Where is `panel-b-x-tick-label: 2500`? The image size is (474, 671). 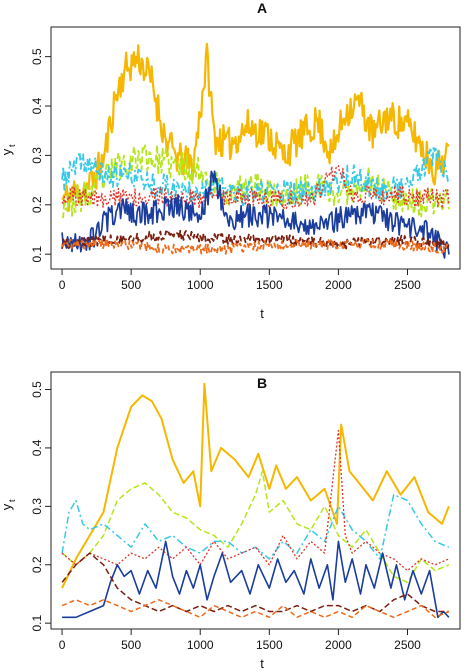
panel-b-x-tick-label: 2500 is located at coordinates (407, 645).